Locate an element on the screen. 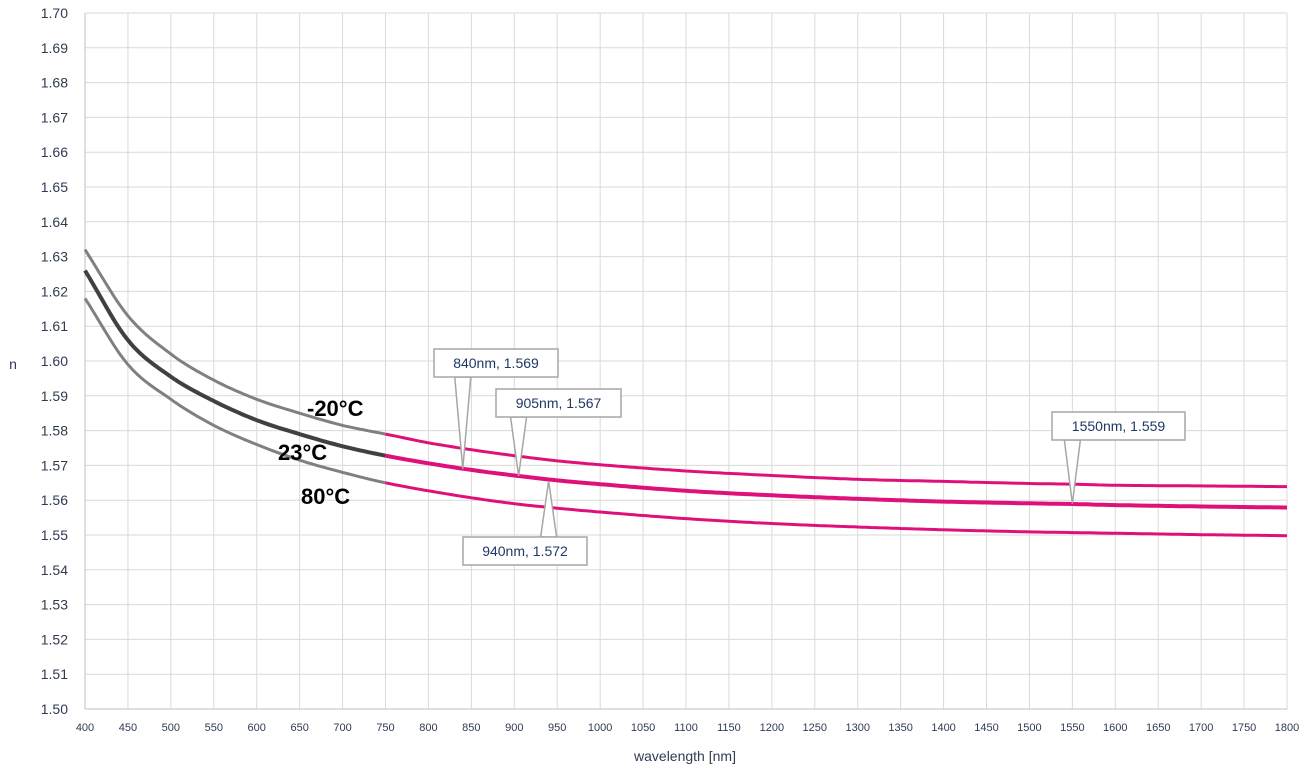 The image size is (1316, 768). callout: 905nm, 1.567 is located at coordinates (558, 432).